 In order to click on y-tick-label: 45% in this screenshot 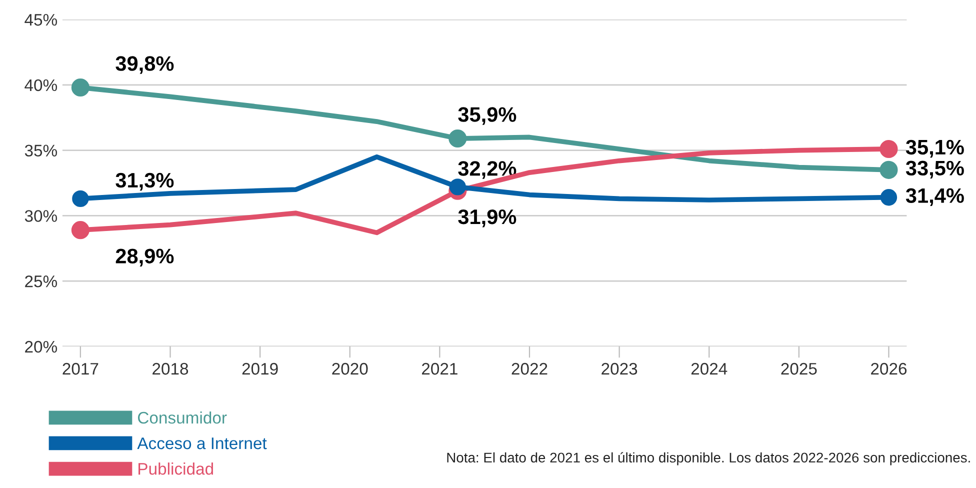, I will do `click(41, 20)`.